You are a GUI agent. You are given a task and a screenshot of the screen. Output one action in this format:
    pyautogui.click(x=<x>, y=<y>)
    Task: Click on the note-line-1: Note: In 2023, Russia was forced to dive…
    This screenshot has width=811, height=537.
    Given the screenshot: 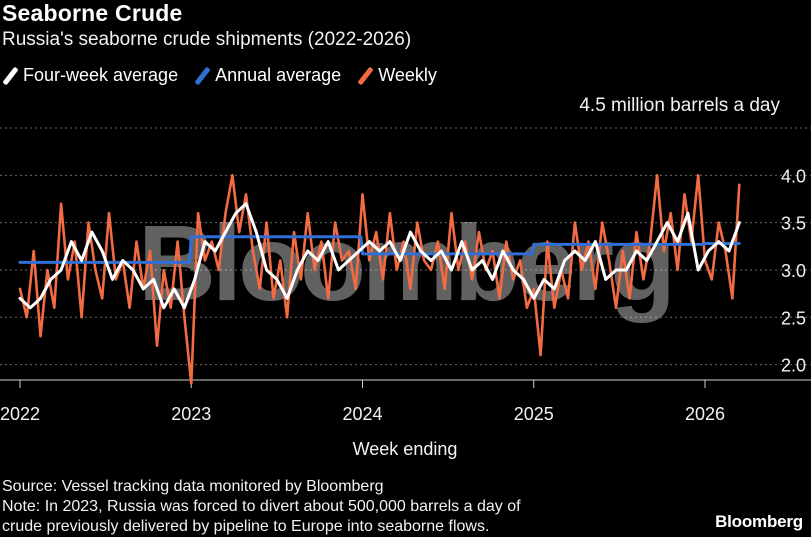 What is the action you would take?
    pyautogui.click(x=261, y=506)
    